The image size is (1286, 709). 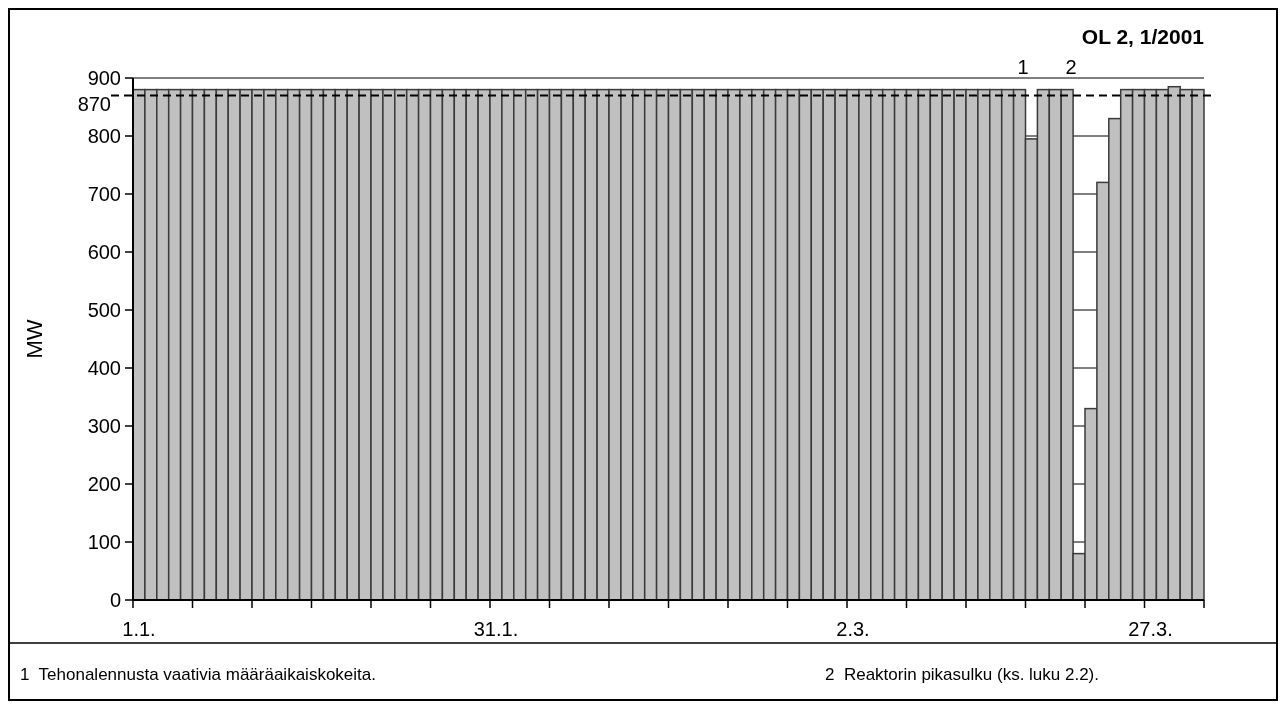 I want to click on y-tick-label: 600, so click(x=104, y=252).